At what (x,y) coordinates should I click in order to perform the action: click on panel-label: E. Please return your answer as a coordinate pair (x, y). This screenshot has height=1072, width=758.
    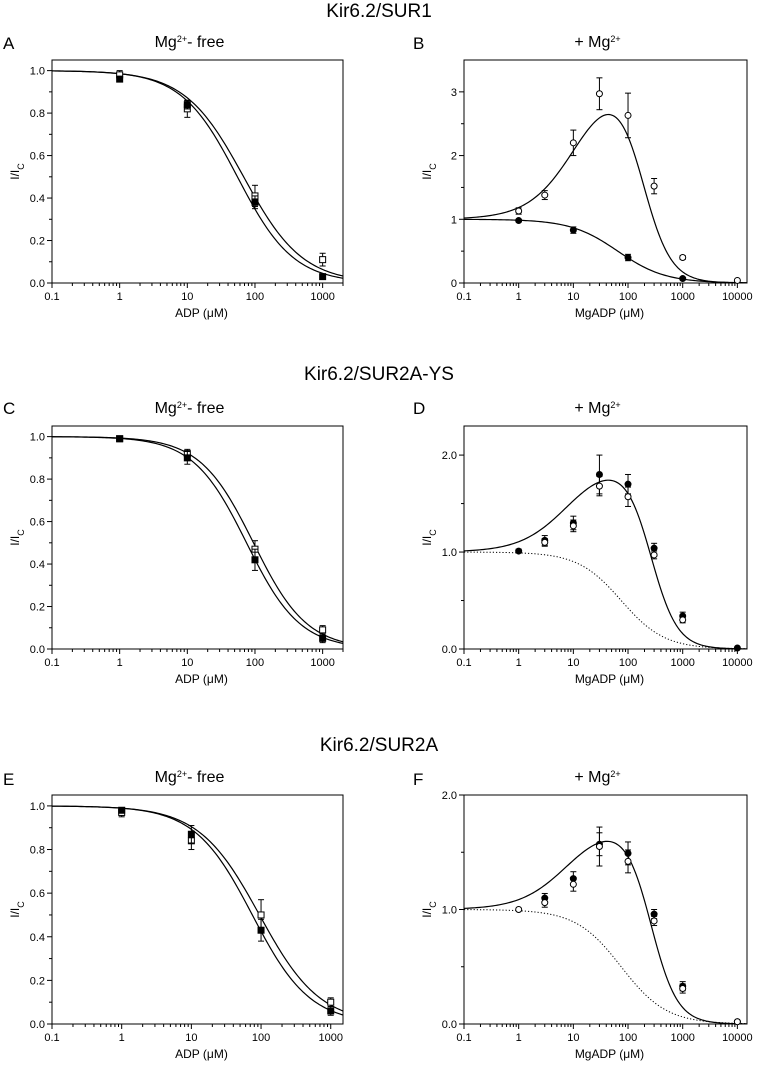
    Looking at the image, I should click on (8, 779).